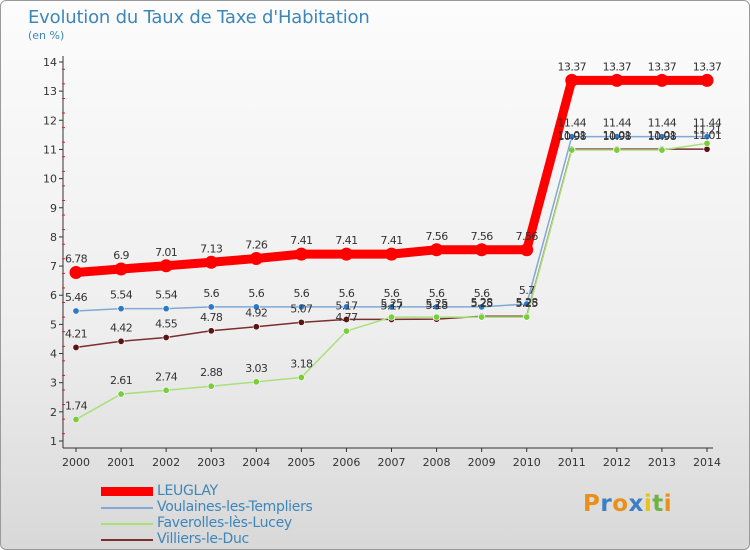  I want to click on logo-letter: x, so click(636, 504).